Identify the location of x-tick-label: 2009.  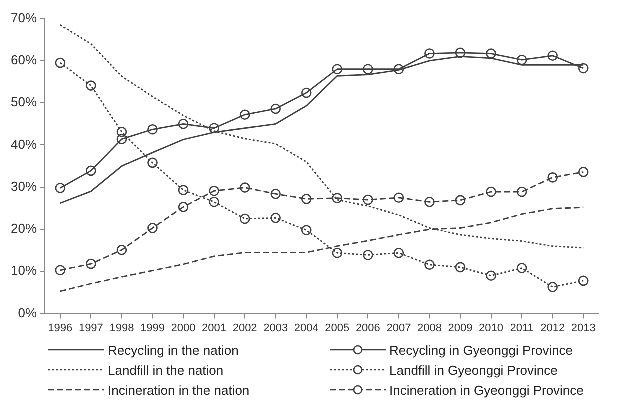
(460, 328).